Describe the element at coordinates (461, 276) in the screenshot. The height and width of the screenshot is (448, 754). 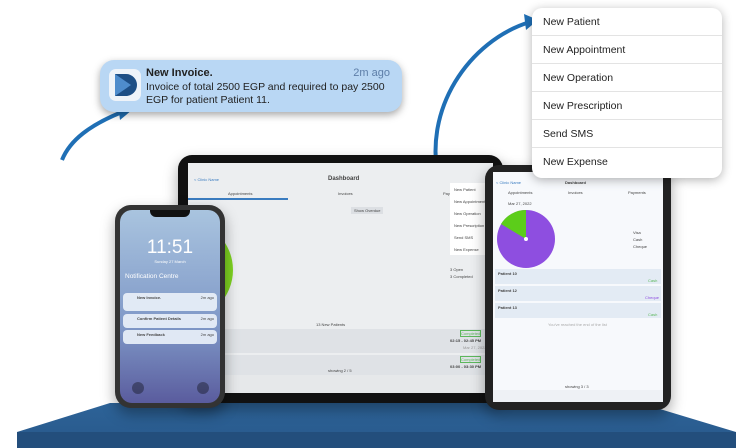
I see `legend-completed: 3 Completed` at that location.